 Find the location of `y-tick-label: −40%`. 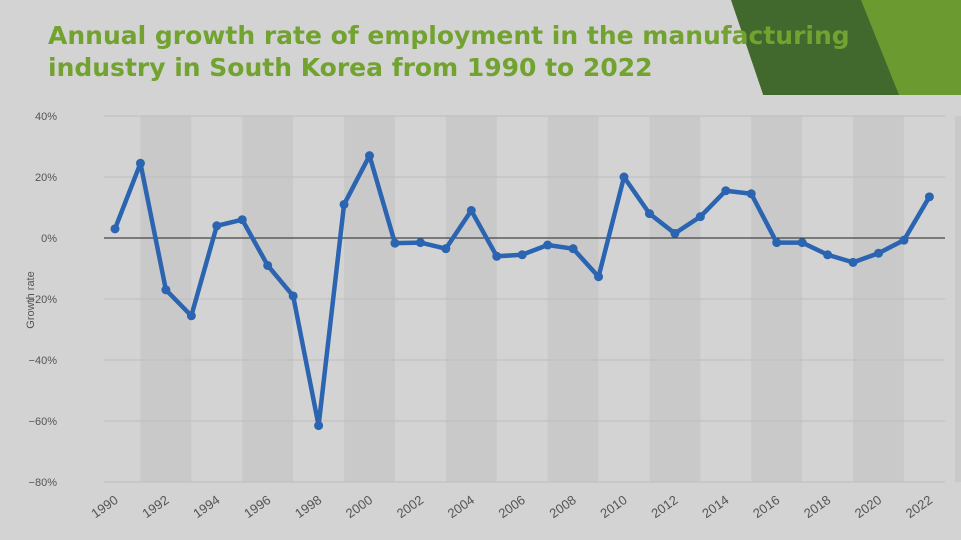

y-tick-label: −40% is located at coordinates (43, 361).